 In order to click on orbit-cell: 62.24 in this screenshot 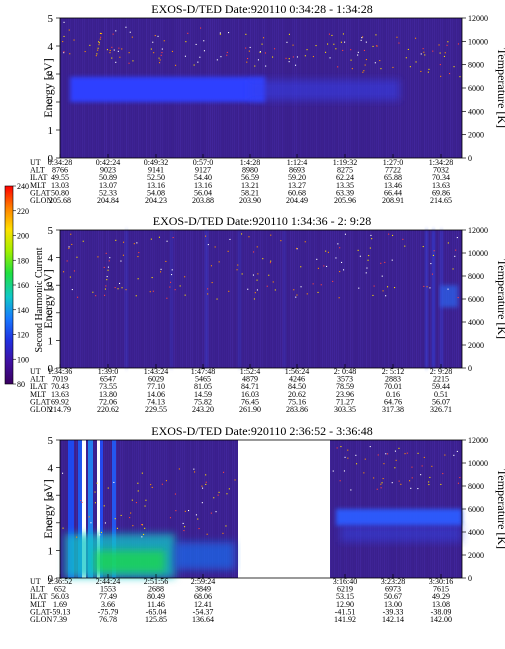, I will do `click(345, 177)`.